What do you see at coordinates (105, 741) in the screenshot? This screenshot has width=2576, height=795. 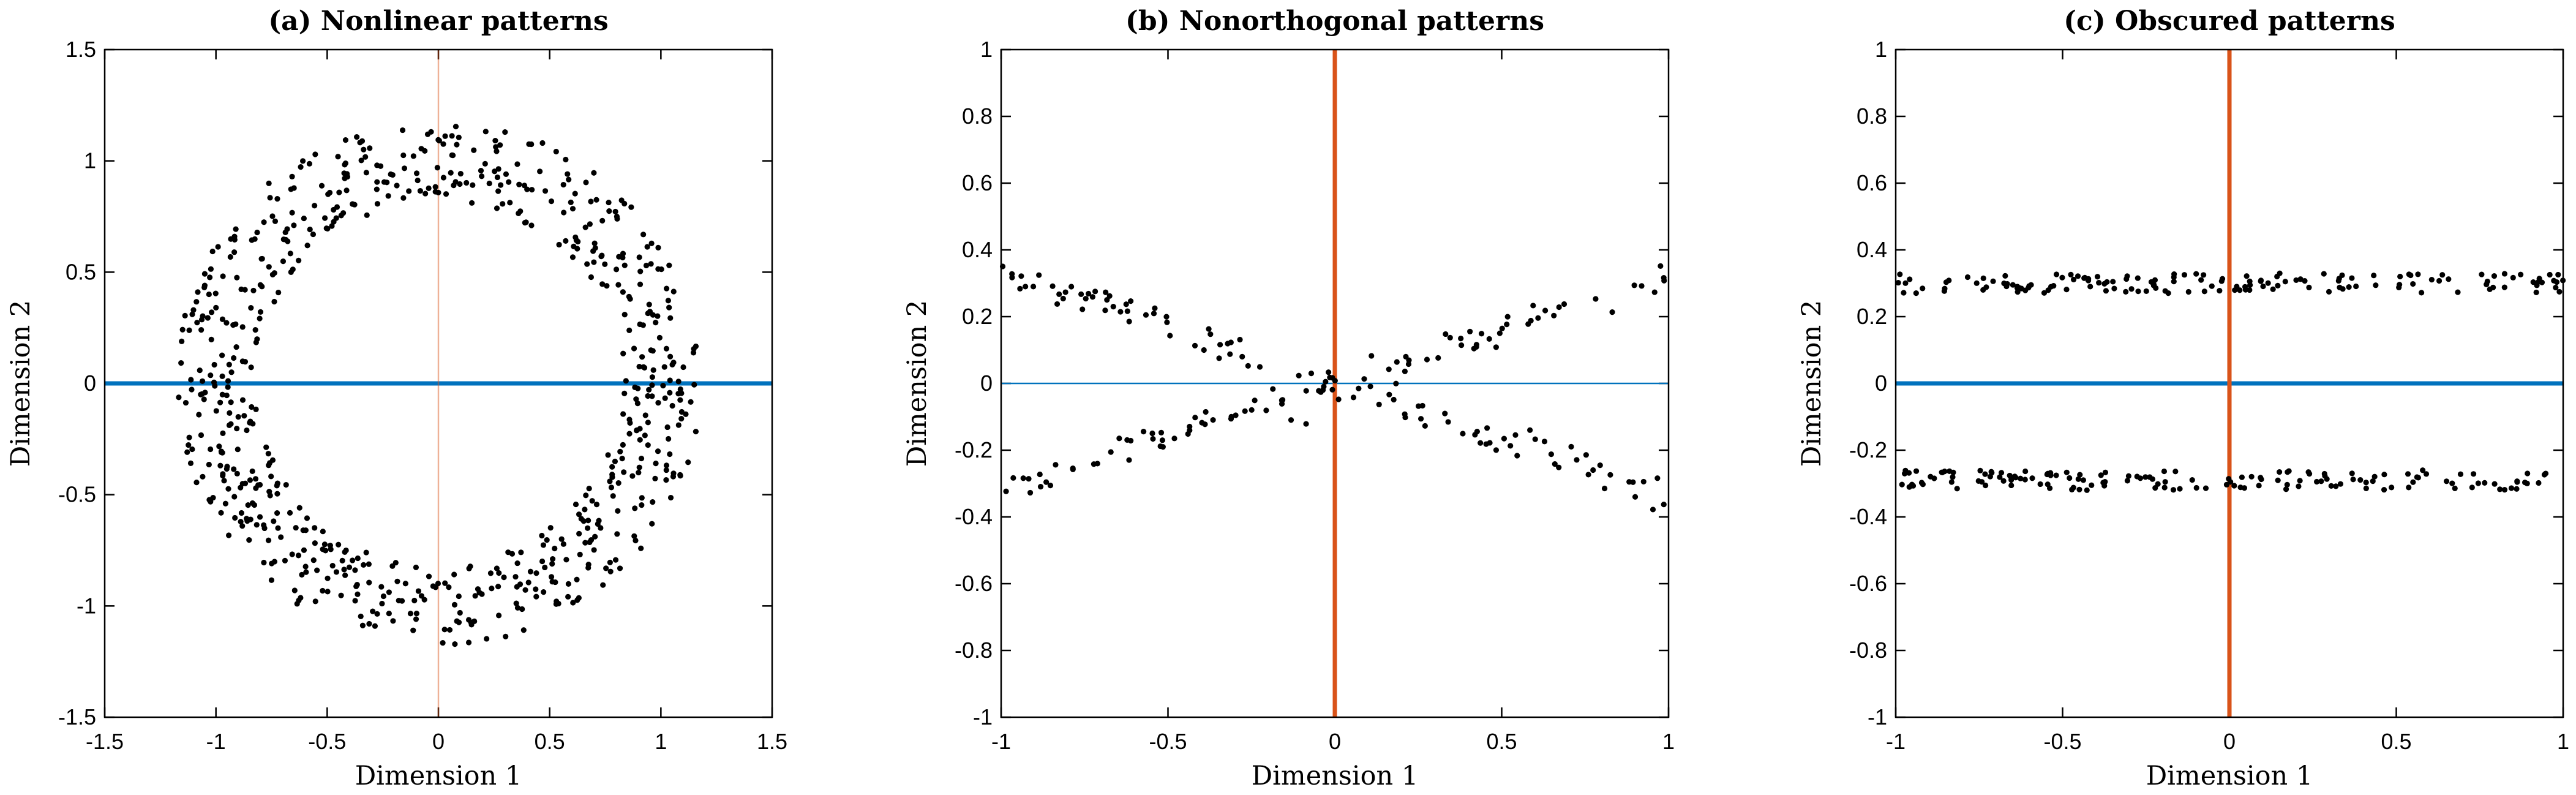 I see `x-tick-label: -1.5` at bounding box center [105, 741].